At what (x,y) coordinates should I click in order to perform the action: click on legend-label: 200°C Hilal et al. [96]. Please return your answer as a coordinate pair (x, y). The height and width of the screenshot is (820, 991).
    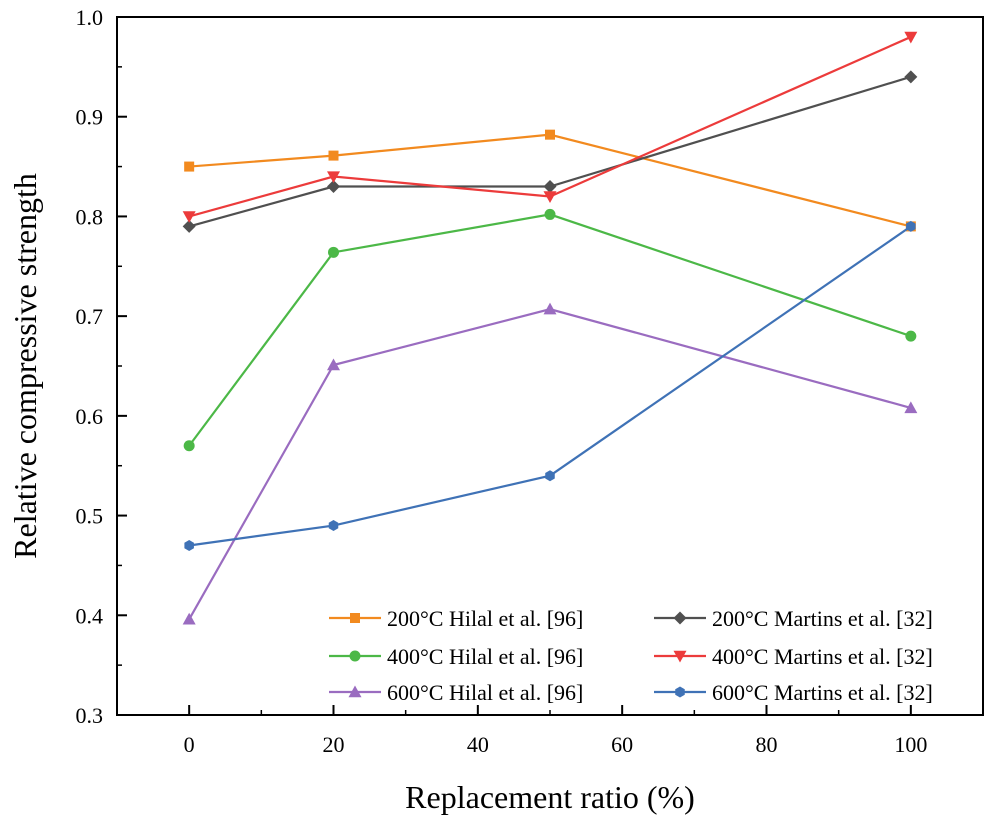
    Looking at the image, I should click on (485, 618).